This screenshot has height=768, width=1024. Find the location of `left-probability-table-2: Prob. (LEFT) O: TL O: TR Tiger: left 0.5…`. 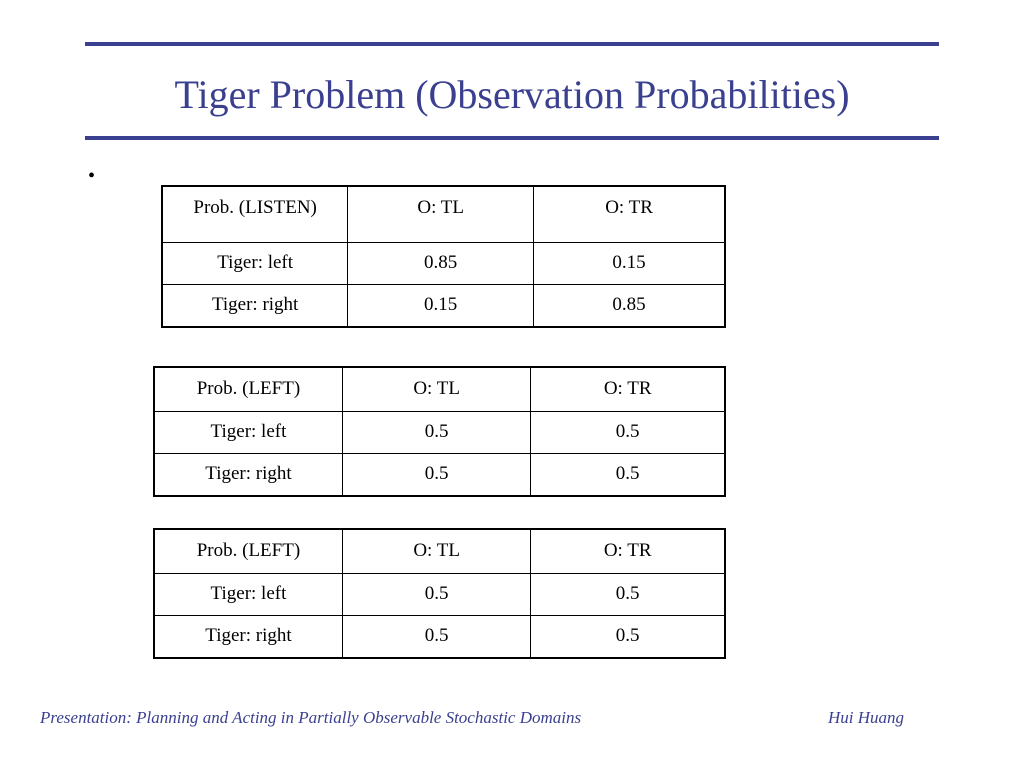

left-probability-table-2: Prob. (LEFT) O: TL O: TR Tiger: left 0.5… is located at coordinates (439, 593).